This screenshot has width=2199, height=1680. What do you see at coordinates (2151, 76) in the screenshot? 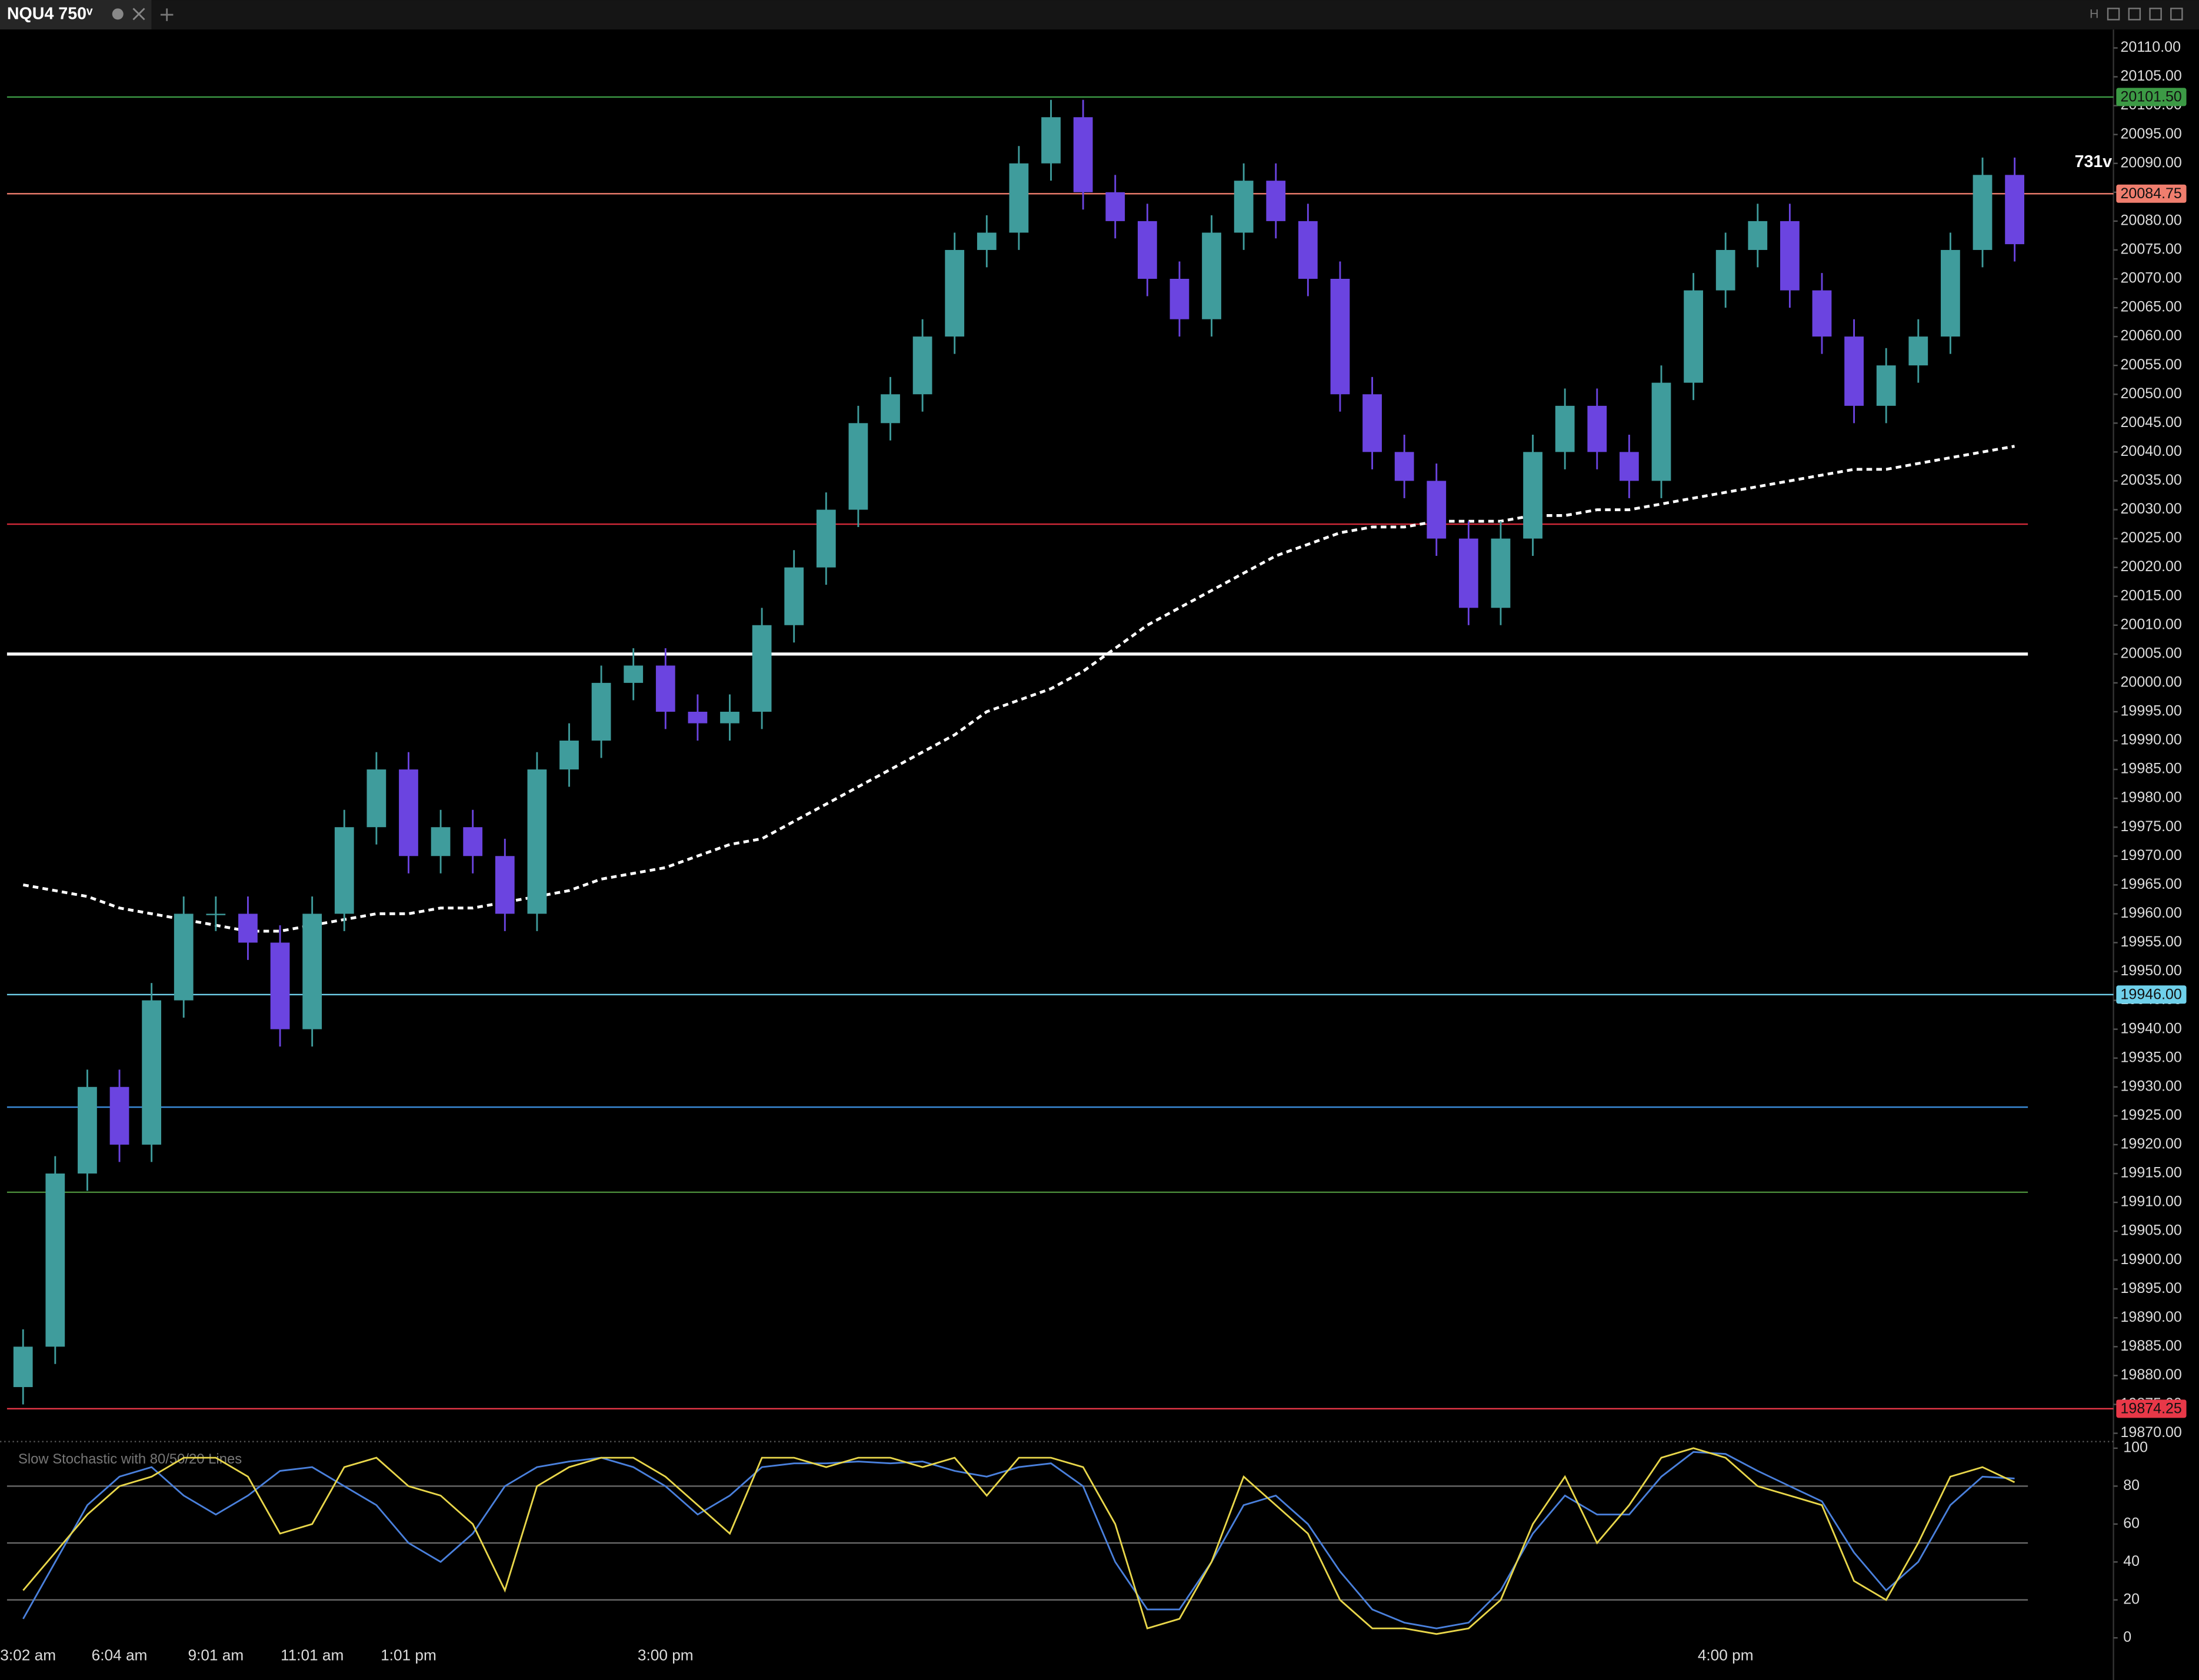
I see `y-tick-label: 20105.00` at bounding box center [2151, 76].